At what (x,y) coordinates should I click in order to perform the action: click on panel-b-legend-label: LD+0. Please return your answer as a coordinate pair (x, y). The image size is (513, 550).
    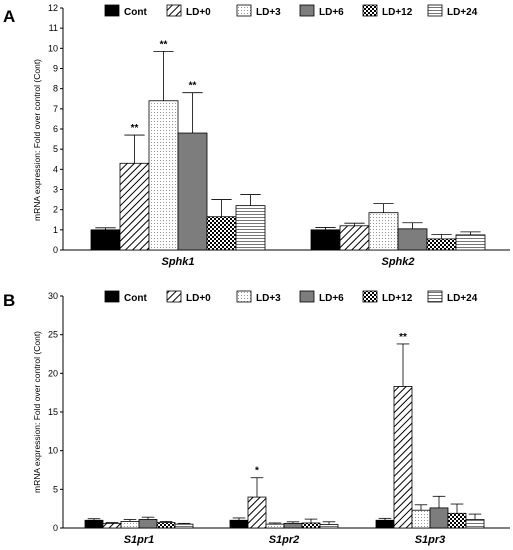
    Looking at the image, I should click on (198, 298).